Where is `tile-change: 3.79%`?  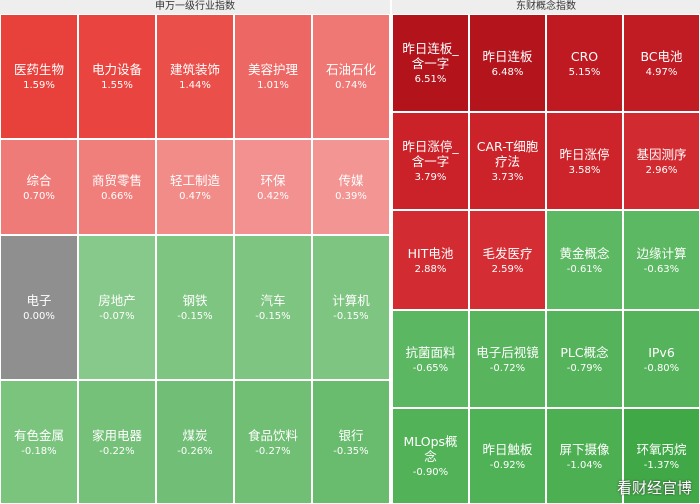
tile-change: 3.79% is located at coordinates (430, 177).